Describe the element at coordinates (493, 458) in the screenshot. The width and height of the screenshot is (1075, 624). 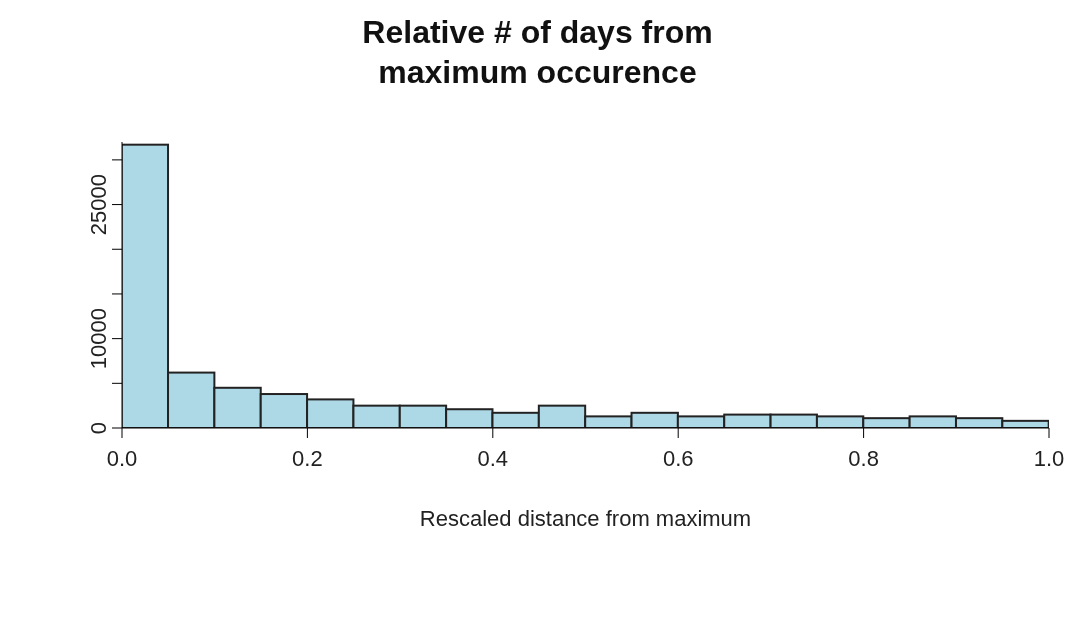
I see `x-tick-label: 0.4` at that location.